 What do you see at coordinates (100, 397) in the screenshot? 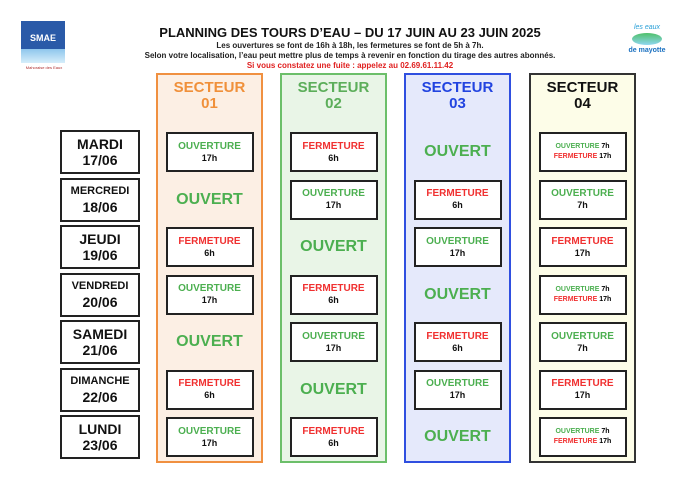
I see `day-date: 22/06` at bounding box center [100, 397].